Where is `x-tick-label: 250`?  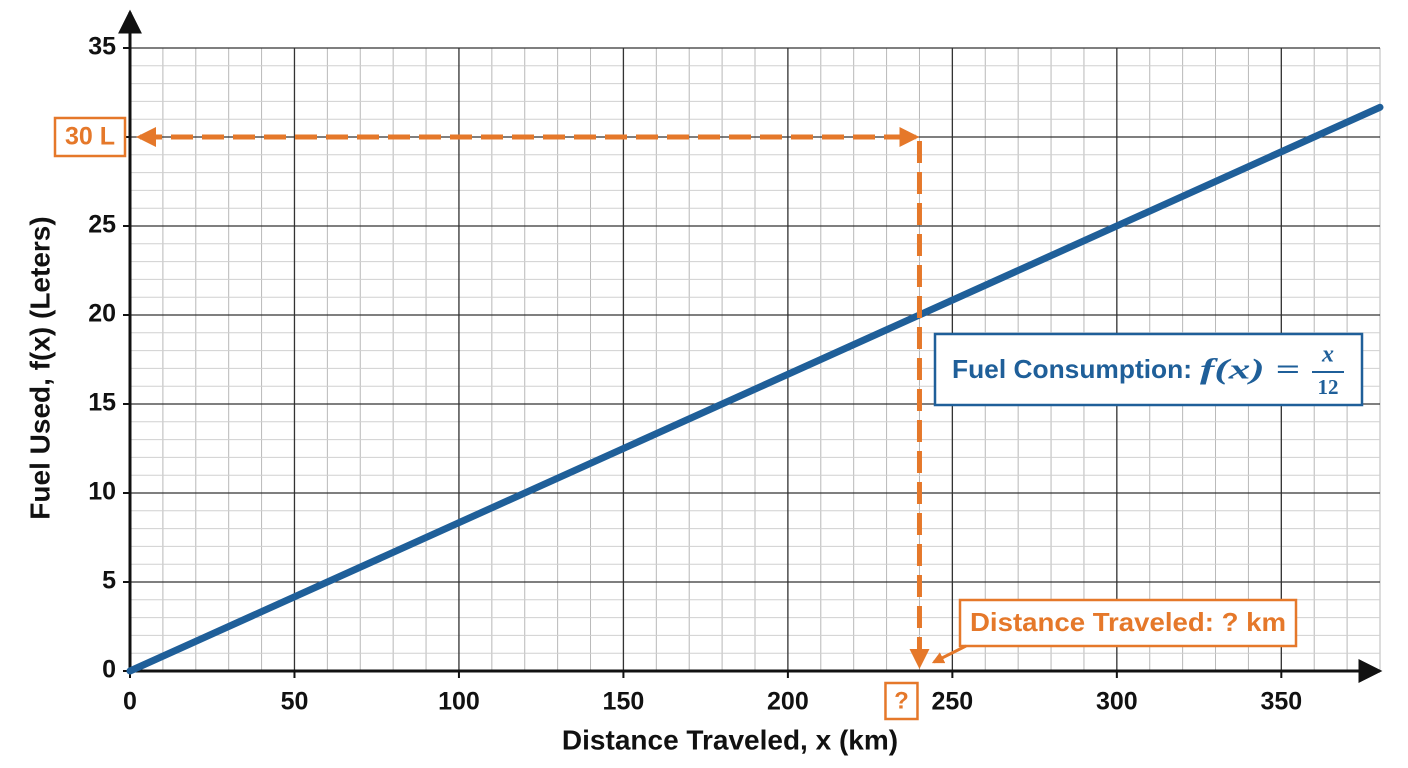 x-tick-label: 250 is located at coordinates (953, 702).